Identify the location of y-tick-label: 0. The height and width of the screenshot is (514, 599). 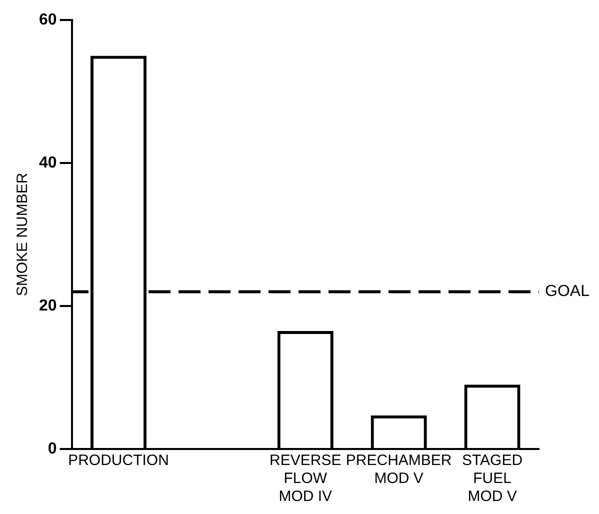
(52, 449).